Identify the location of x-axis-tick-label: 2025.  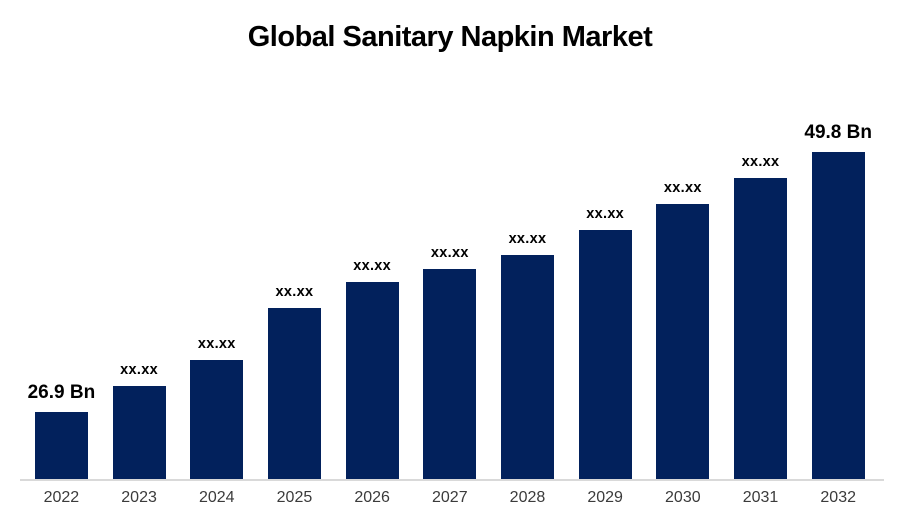
(294, 497).